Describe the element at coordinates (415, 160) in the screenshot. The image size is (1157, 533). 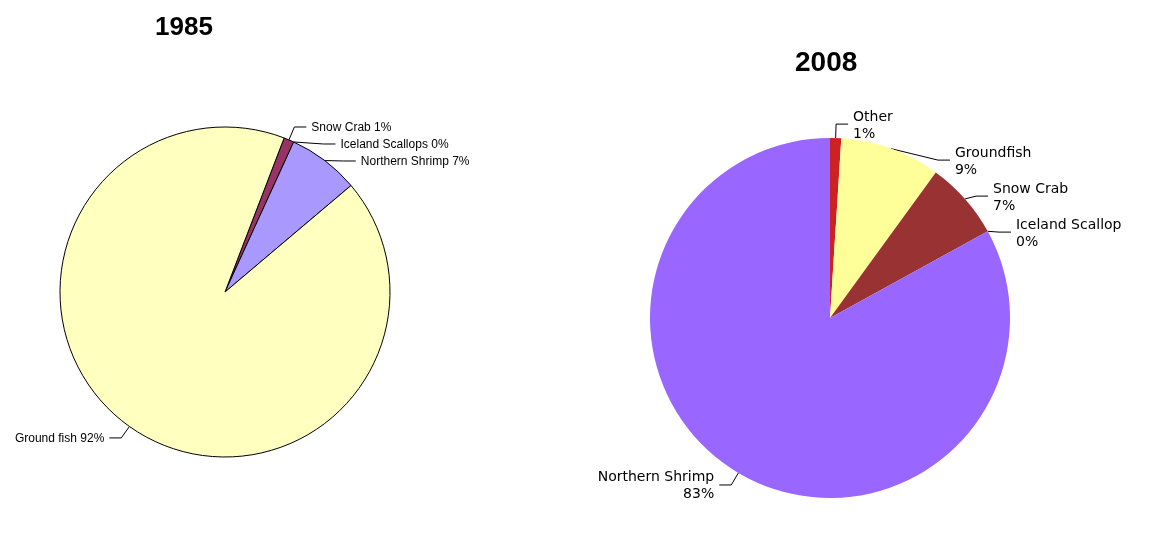
I see `slice-label: Northern Shrimp 7%` at that location.